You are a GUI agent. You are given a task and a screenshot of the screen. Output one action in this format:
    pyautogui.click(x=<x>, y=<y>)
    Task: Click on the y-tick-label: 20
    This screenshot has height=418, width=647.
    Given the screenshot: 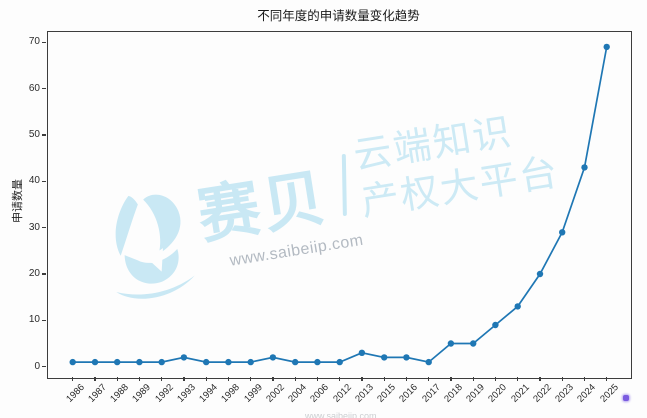 What is the action you would take?
    pyautogui.click(x=34, y=273)
    